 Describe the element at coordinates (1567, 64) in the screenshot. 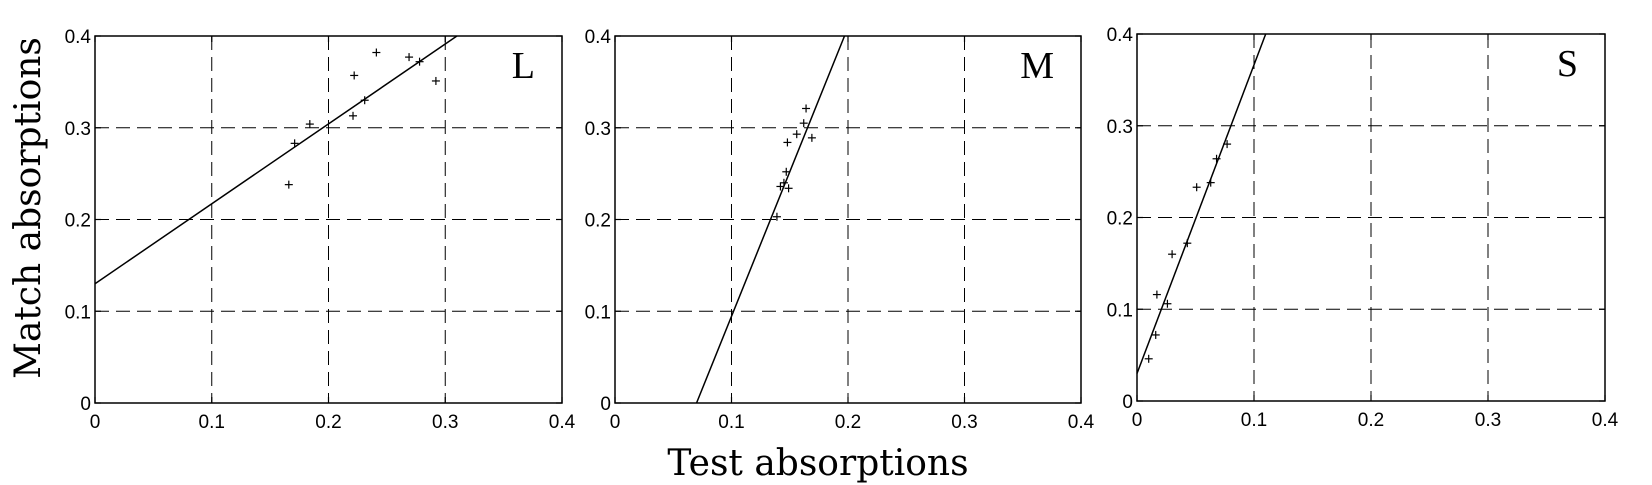

I see `panel-label: S` at that location.